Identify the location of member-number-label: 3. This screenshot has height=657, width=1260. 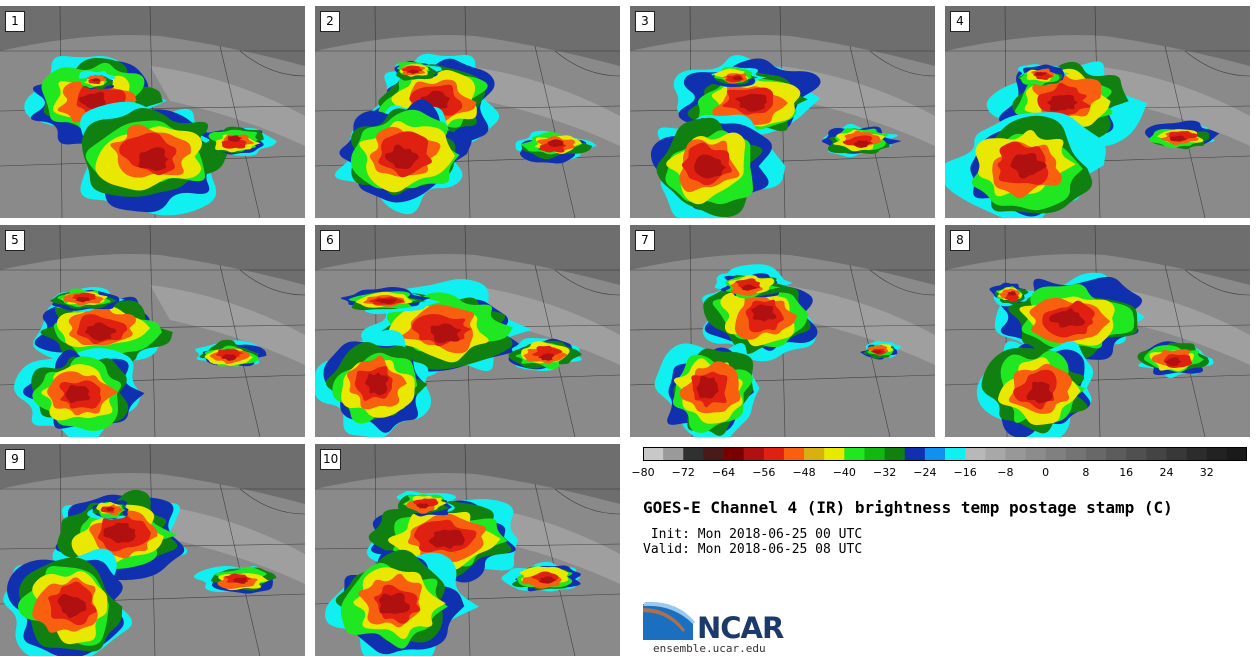
(645, 21).